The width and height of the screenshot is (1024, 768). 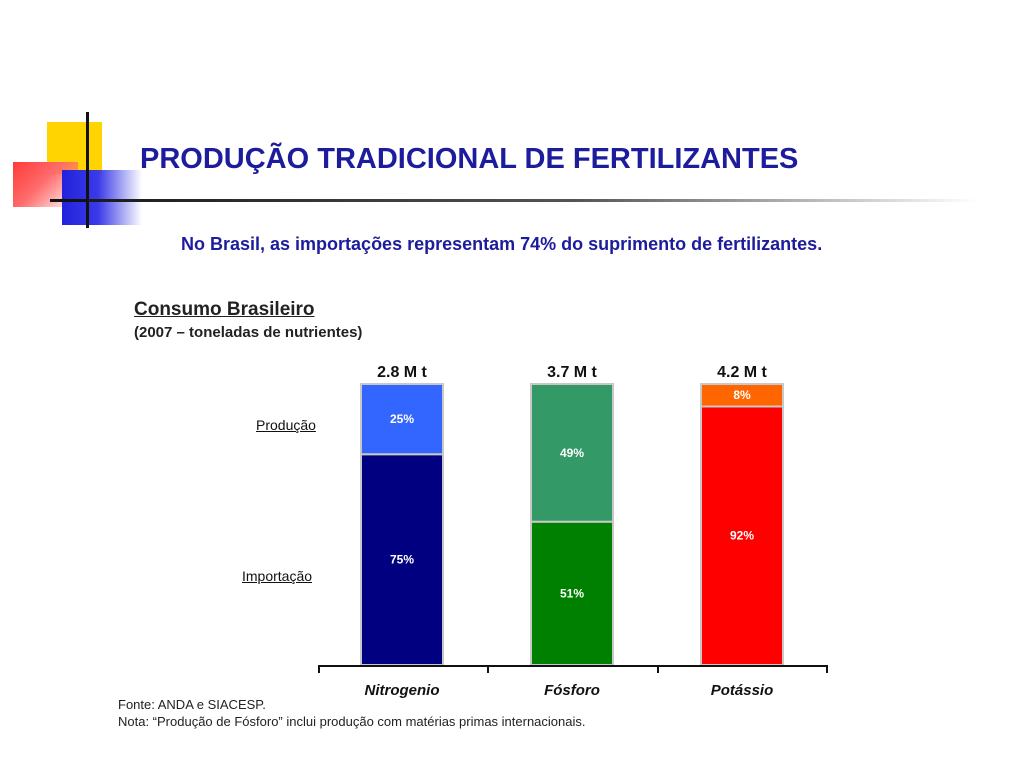 I want to click on bar-total-nitrogenio: 2.8 M t, so click(x=402, y=372).